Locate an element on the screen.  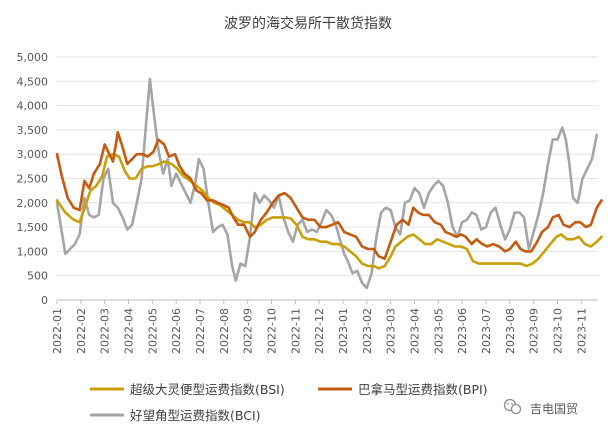
x-tick-label: 2023-04 is located at coordinates (414, 331).